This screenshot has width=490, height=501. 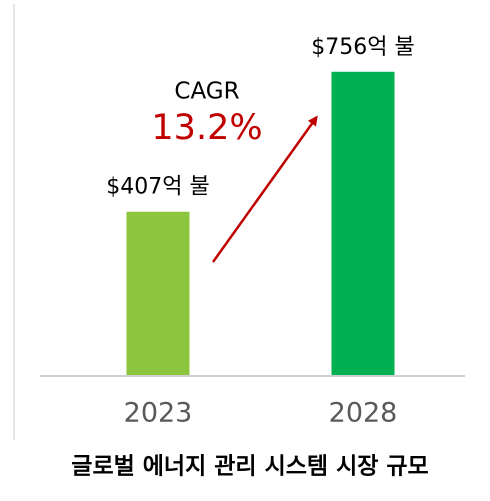 What do you see at coordinates (264, 189) in the screenshot?
I see `growth-arrow` at bounding box center [264, 189].